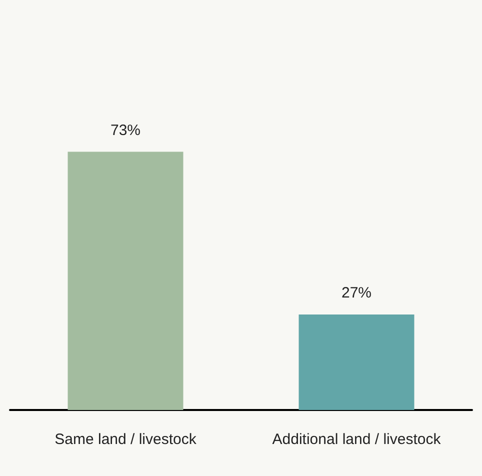 Image resolution: width=482 pixels, height=476 pixels. What do you see at coordinates (125, 130) in the screenshot?
I see `data-label: 73%` at bounding box center [125, 130].